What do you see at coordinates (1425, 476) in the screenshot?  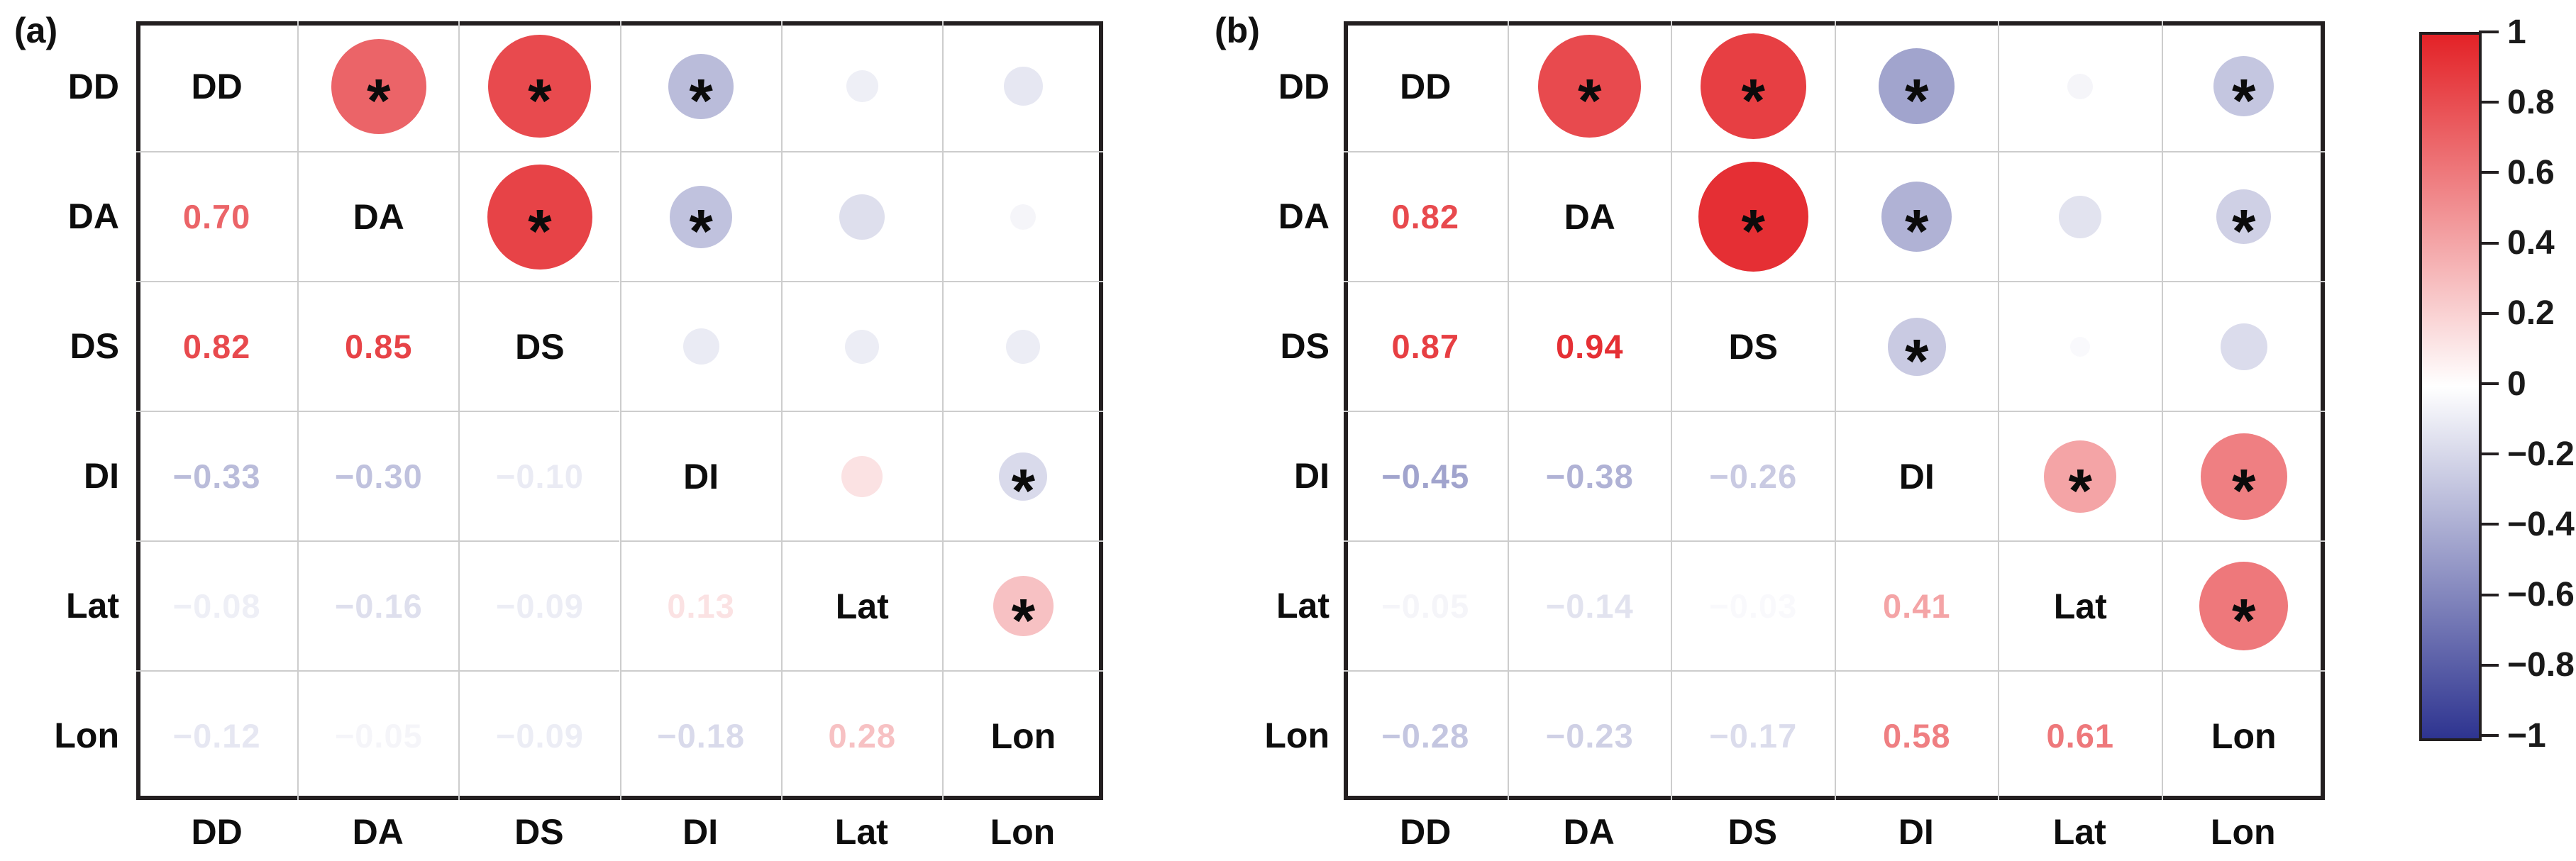 I see `correlation-value: −0.45` at bounding box center [1425, 476].